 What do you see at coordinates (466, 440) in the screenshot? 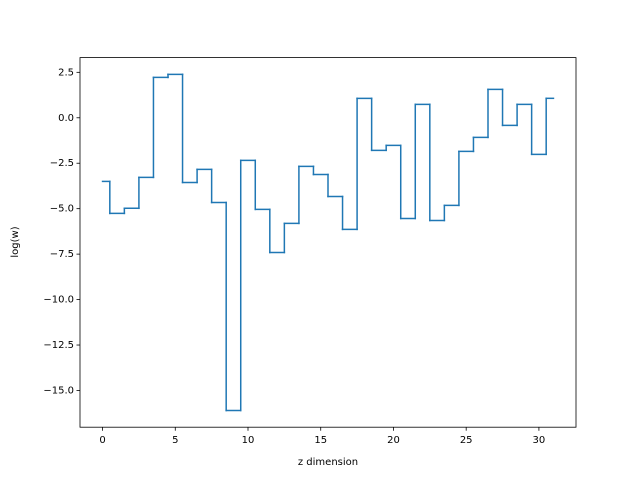
I see `x-tick-label: 25` at bounding box center [466, 440].